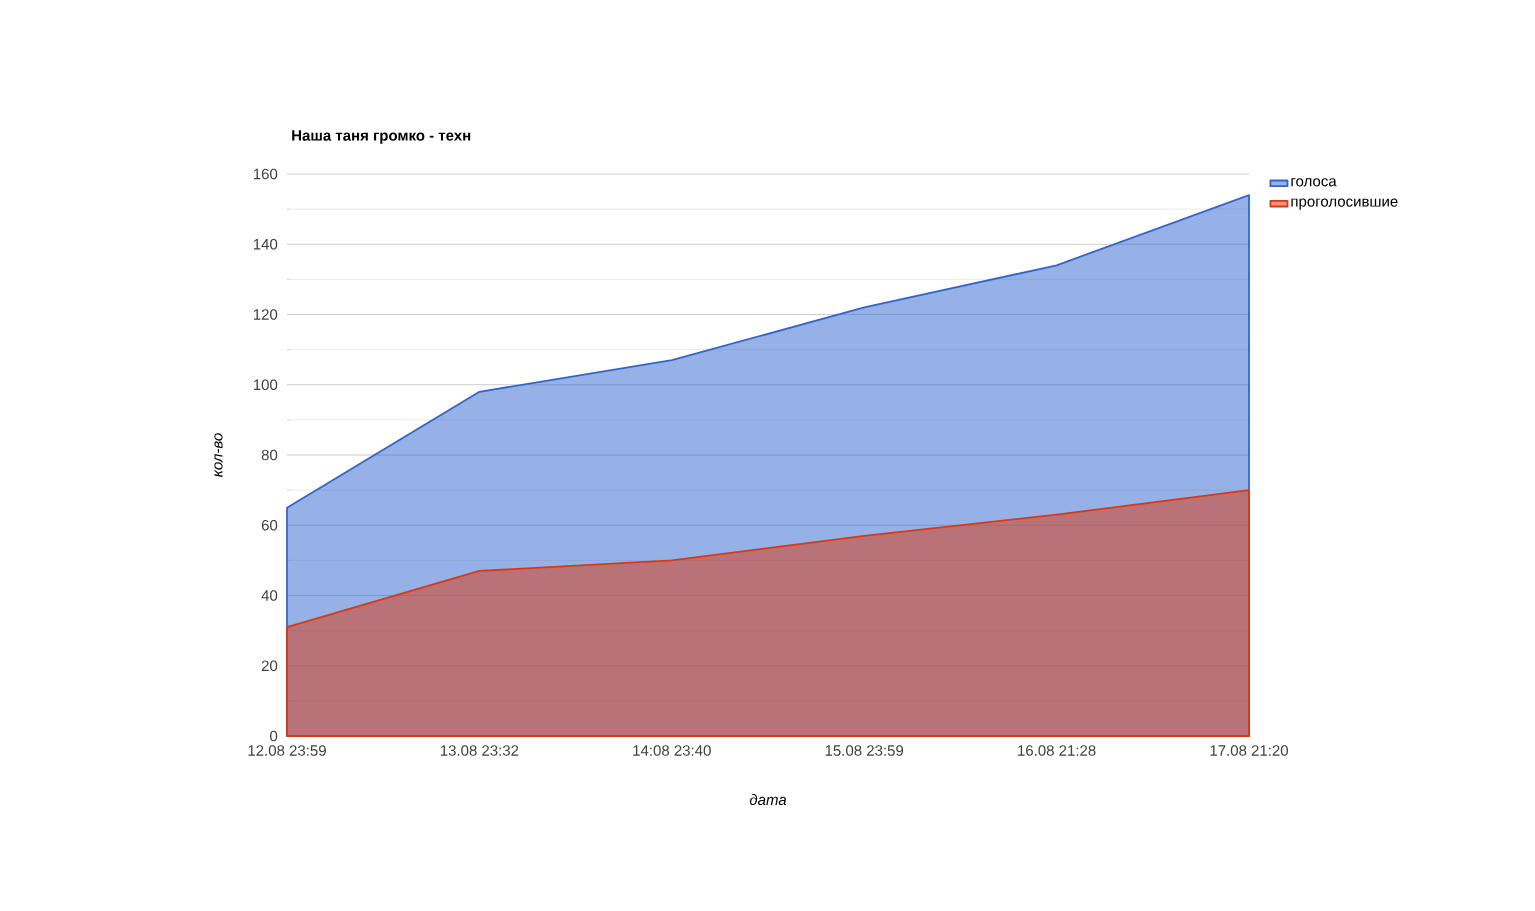 The image size is (1535, 911). Describe the element at coordinates (479, 750) in the screenshot. I see `x-tick-label: 13.08 23:32` at that location.